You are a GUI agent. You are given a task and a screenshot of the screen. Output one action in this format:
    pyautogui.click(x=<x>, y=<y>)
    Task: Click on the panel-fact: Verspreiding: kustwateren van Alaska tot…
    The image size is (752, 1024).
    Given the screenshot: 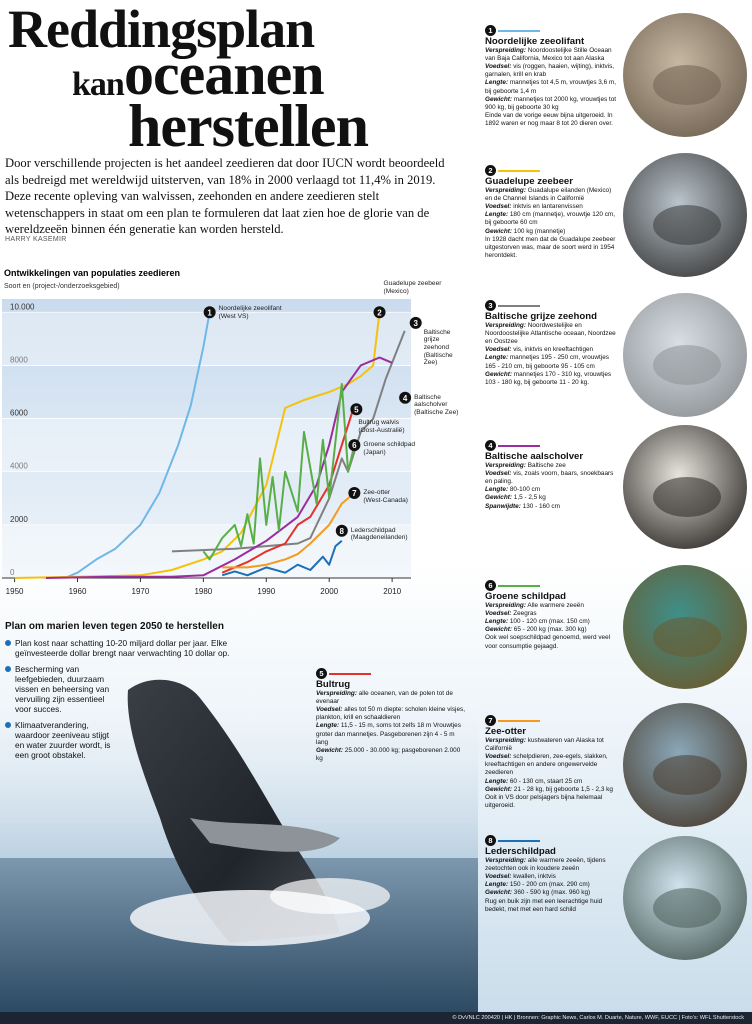 What is the action you would take?
    pyautogui.click(x=552, y=745)
    